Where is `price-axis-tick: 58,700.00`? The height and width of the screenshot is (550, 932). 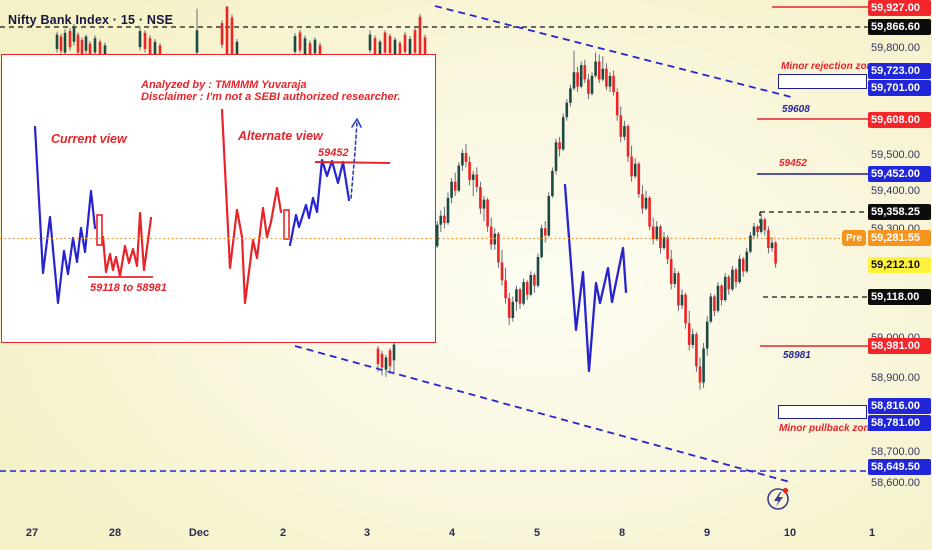
price-axis-tick: 58,700.00 is located at coordinates (895, 452).